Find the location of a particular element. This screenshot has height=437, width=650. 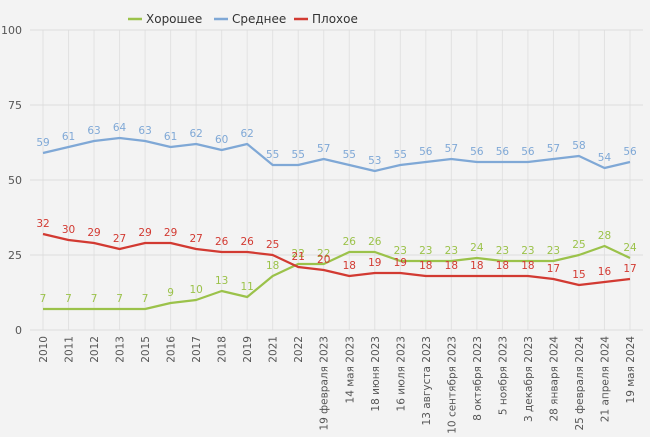

data-label: 17 is located at coordinates (629, 269).